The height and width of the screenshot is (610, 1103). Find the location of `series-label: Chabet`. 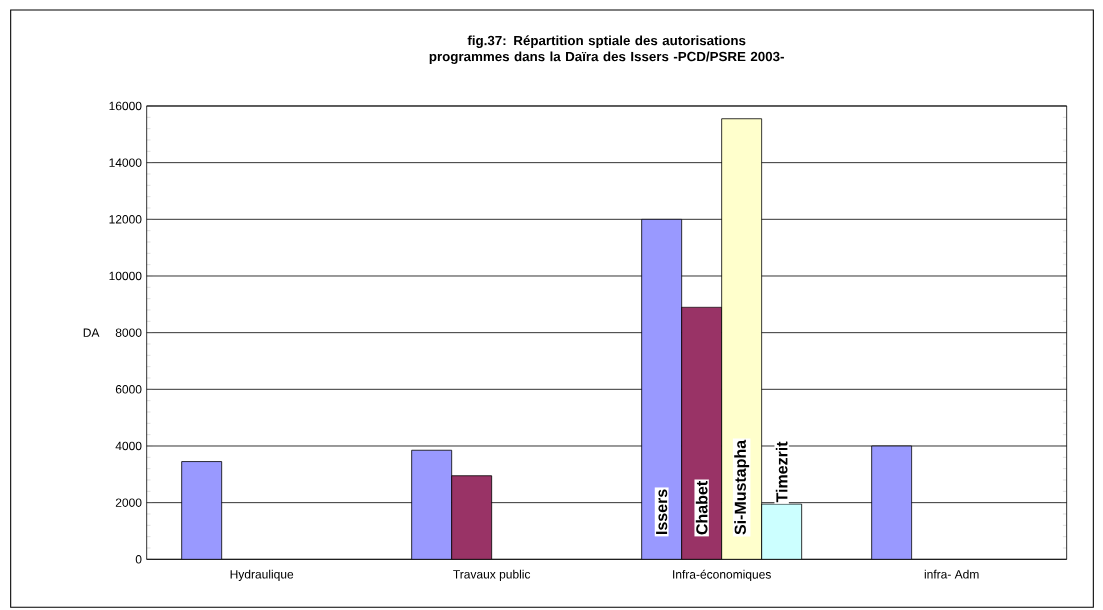

series-label: Chabet is located at coordinates (701, 508).